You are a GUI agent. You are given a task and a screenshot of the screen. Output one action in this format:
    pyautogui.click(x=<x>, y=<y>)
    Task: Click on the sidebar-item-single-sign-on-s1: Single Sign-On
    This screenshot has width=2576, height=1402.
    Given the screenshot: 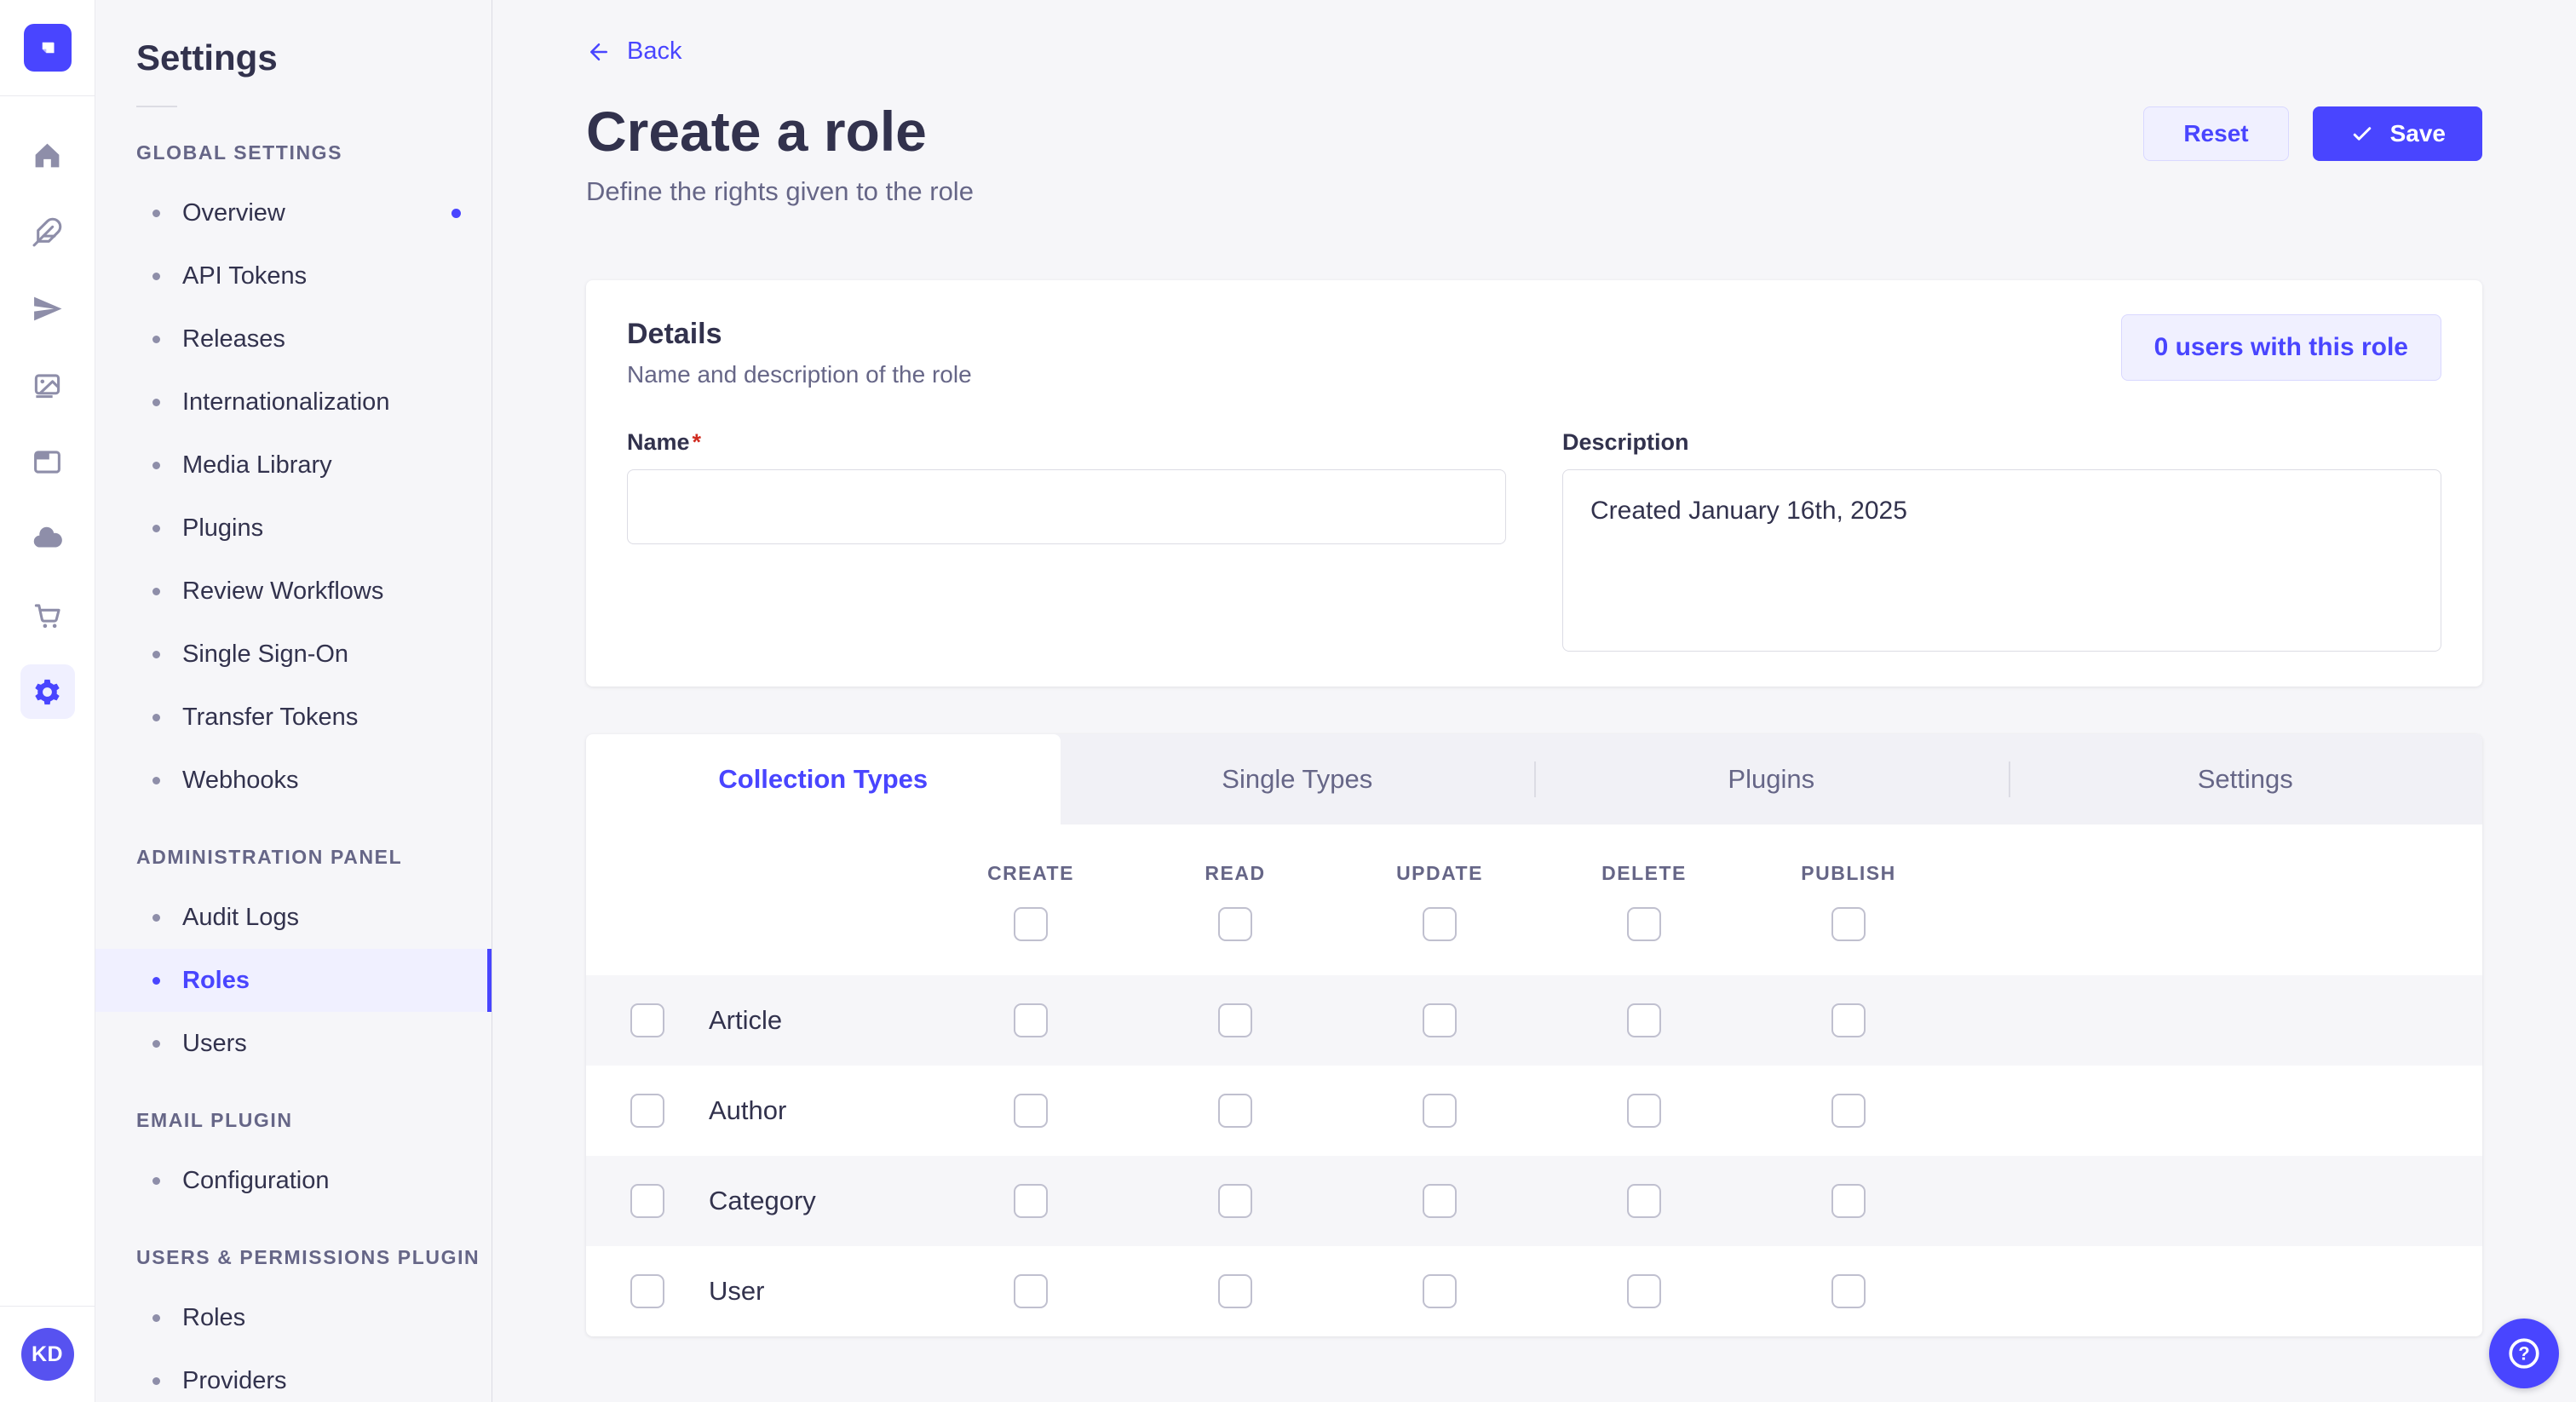 What is the action you would take?
    pyautogui.click(x=294, y=654)
    